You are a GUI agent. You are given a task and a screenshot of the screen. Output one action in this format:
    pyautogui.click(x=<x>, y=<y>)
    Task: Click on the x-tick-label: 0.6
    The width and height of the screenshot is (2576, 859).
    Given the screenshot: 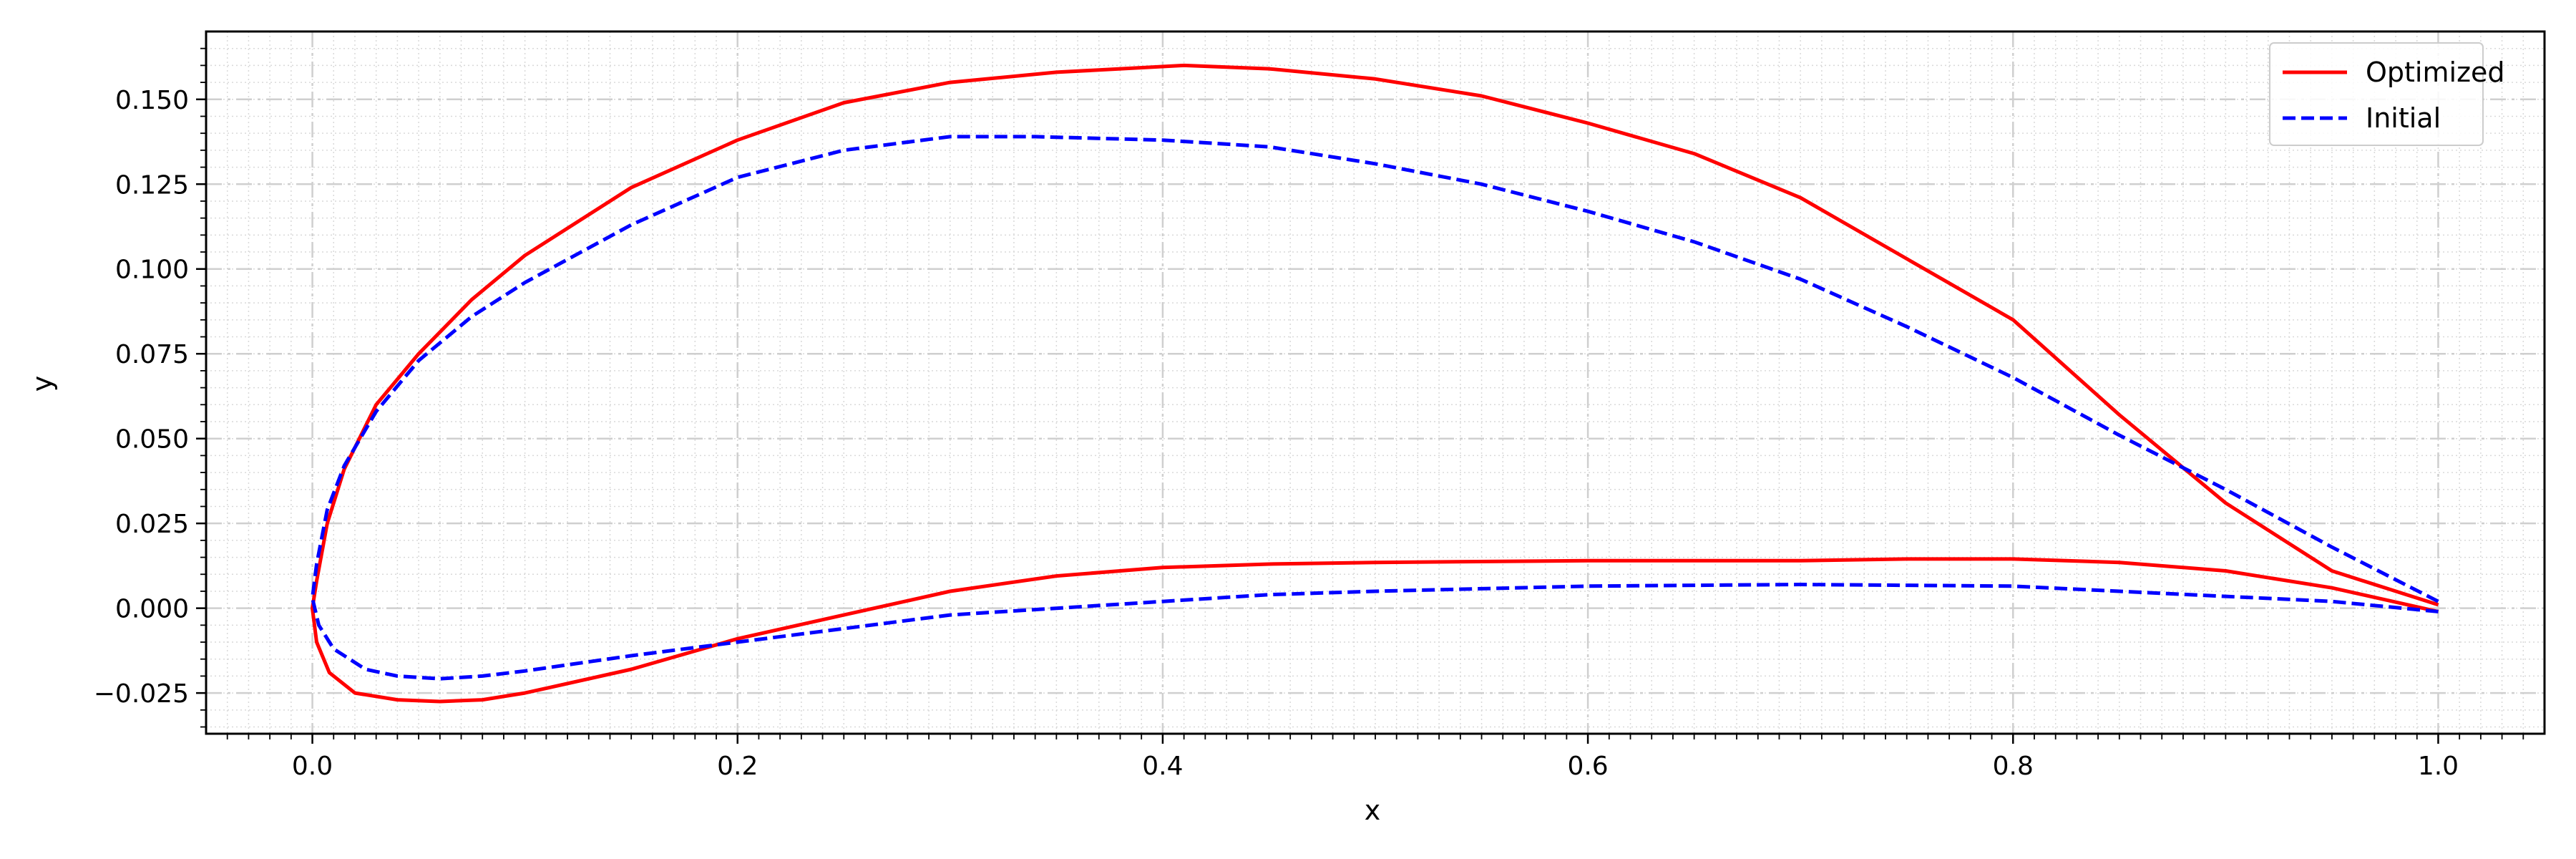 What is the action you would take?
    pyautogui.click(x=1587, y=766)
    